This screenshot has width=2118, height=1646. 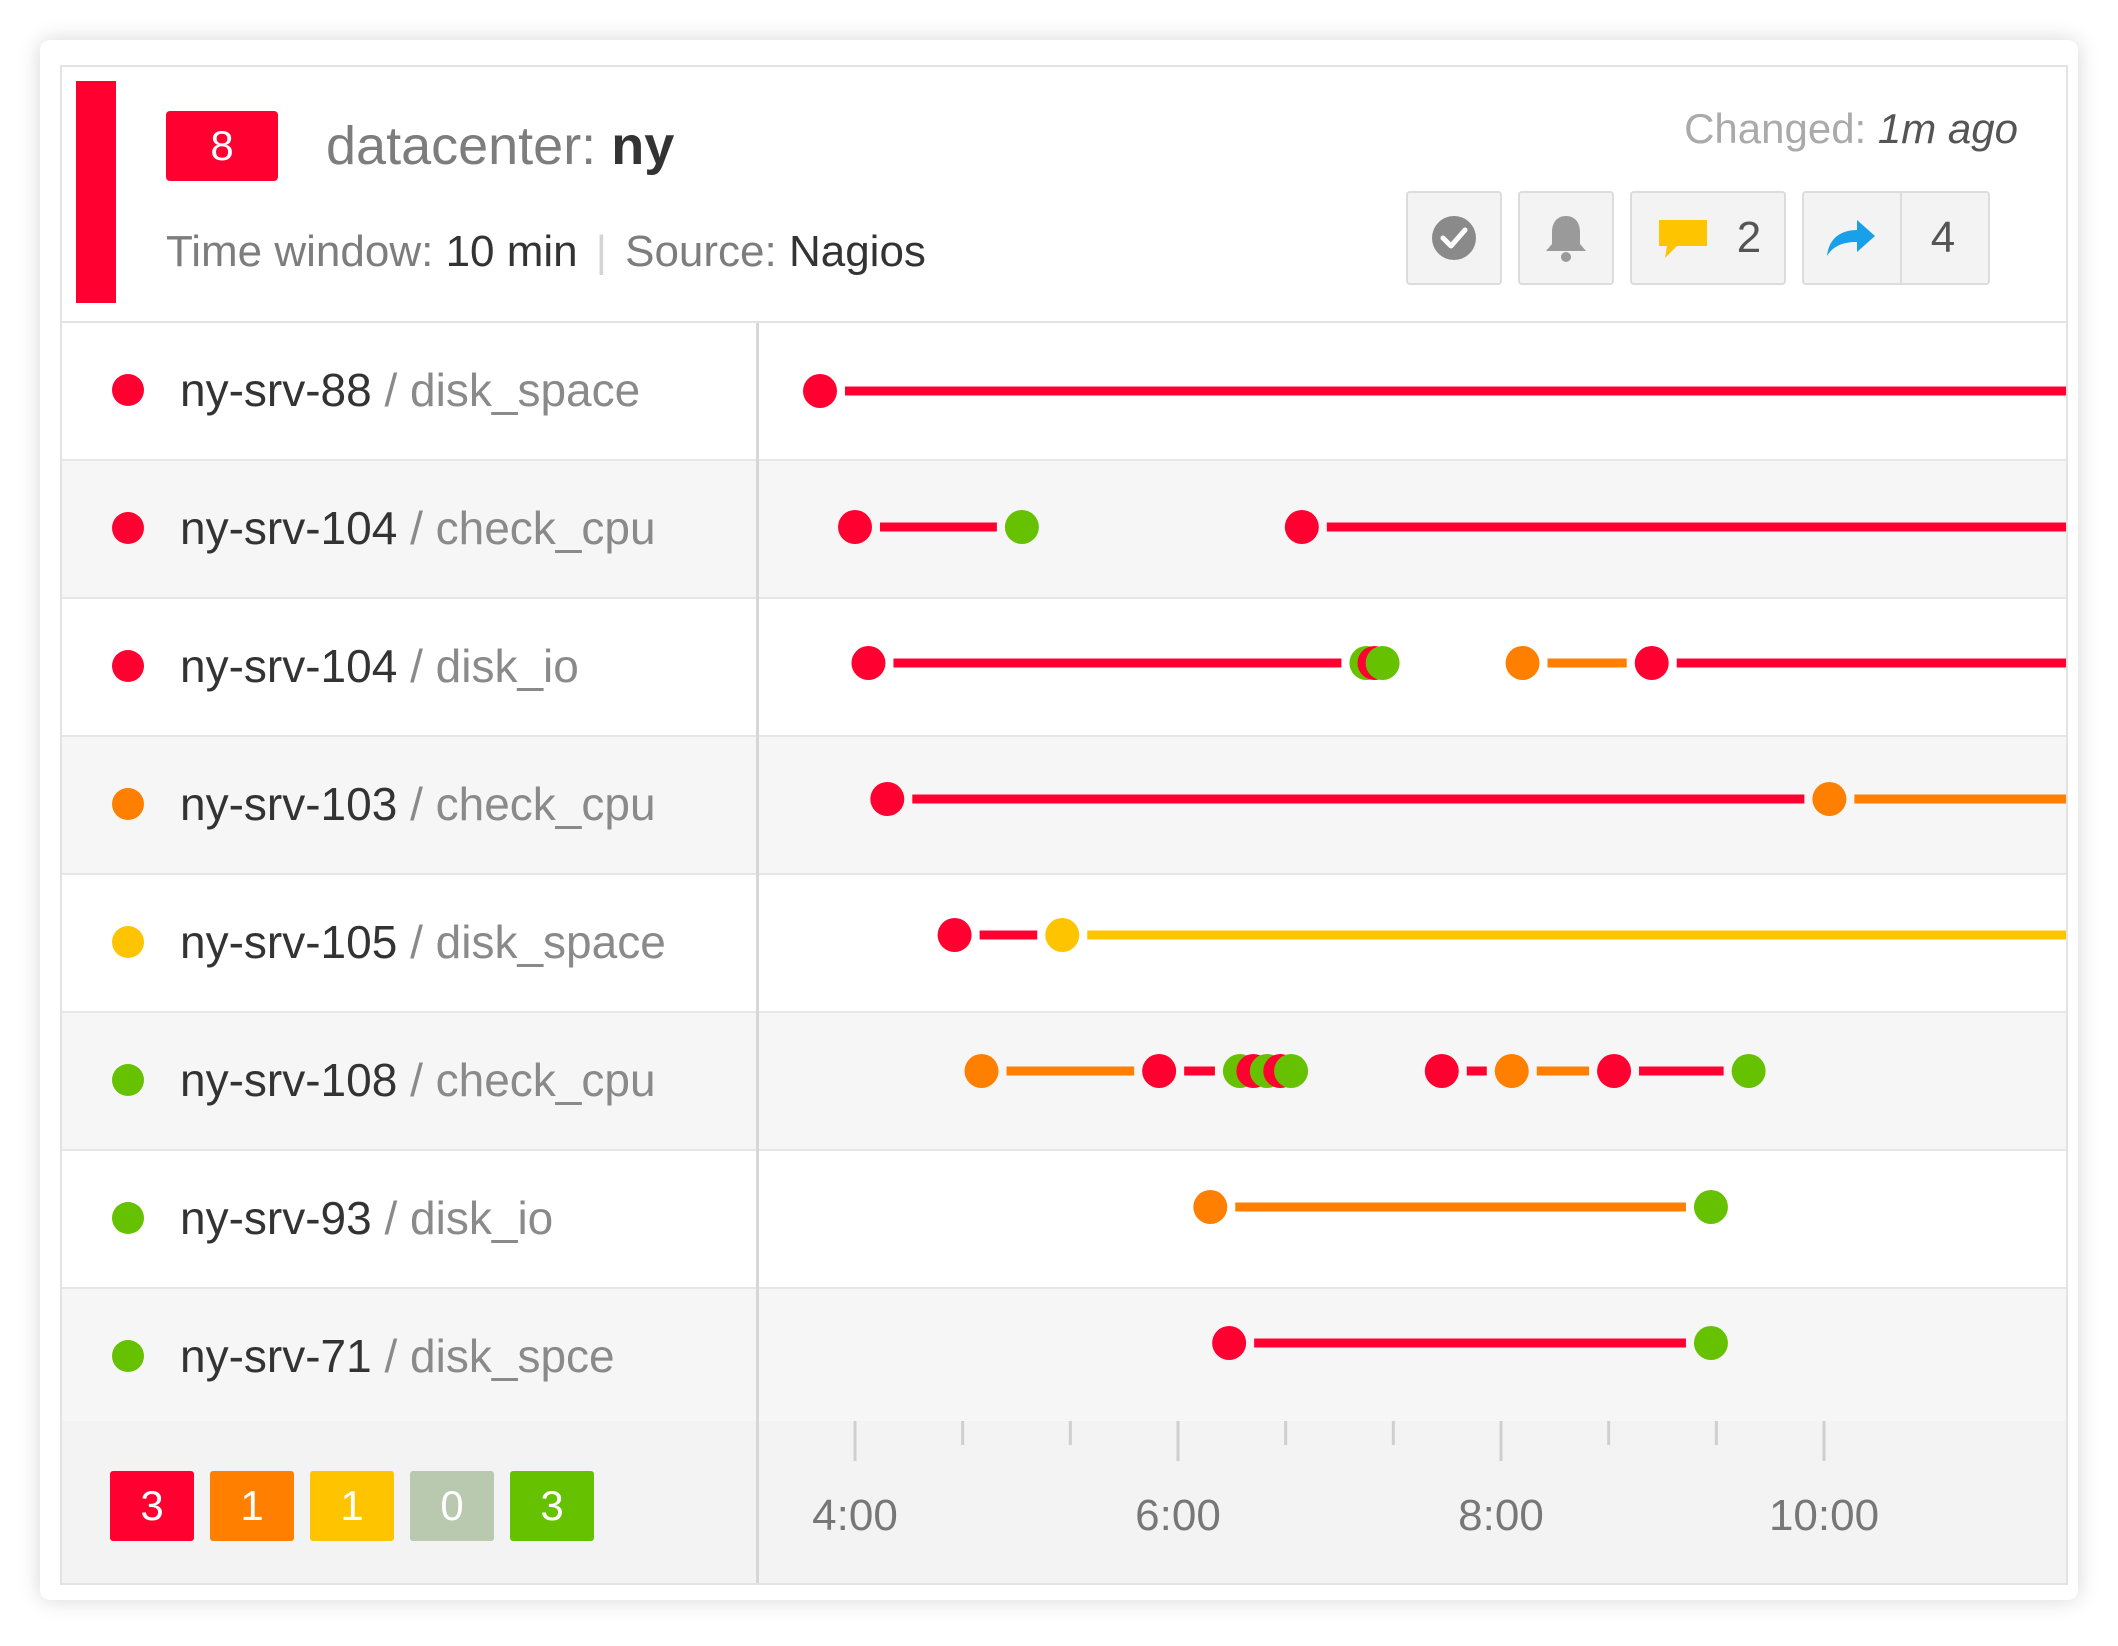 I want to click on changed-label: Changed:, so click(x=1775, y=128).